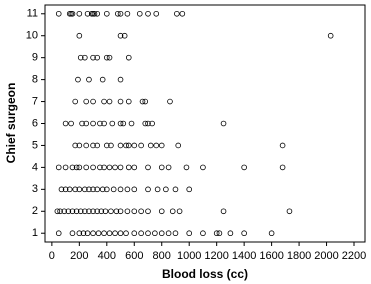  What do you see at coordinates (35, 145) in the screenshot?
I see `y-tick-label: 5` at bounding box center [35, 145].